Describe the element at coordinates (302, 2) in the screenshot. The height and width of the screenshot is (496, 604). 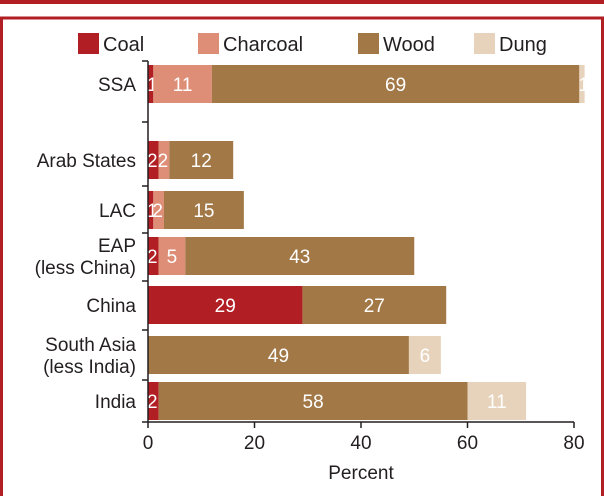
I see `top-rule` at that location.